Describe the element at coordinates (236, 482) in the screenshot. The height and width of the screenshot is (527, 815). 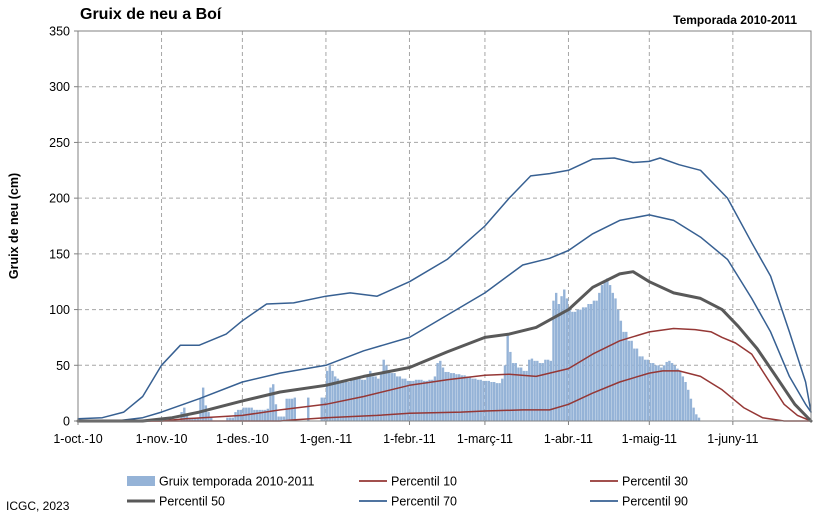
I see `legend-label-bars: Gruix temporada 2010-2011` at that location.